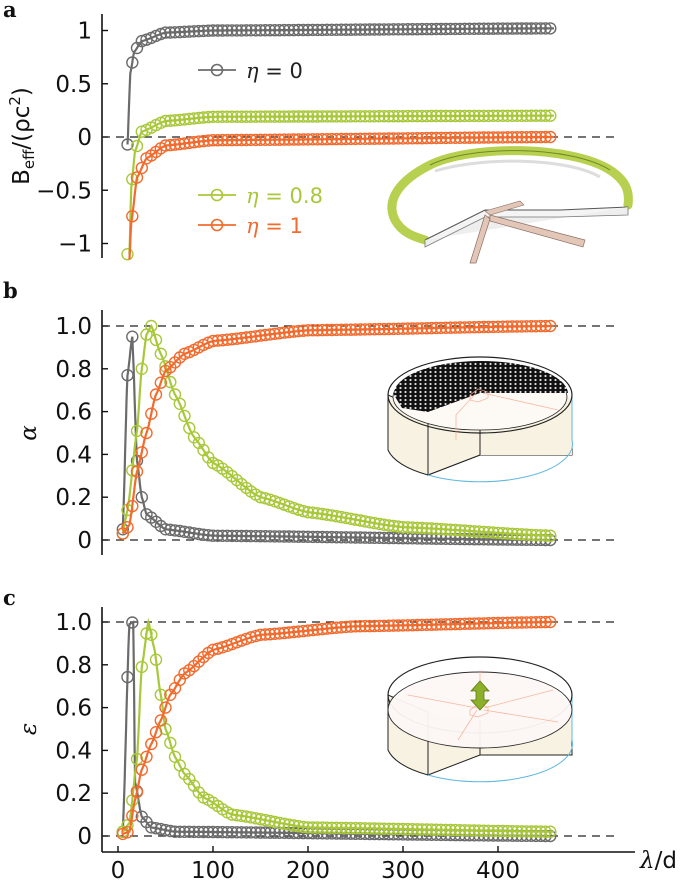  Describe the element at coordinates (29, 729) in the screenshot. I see `y-axis-title-c: ε` at that location.